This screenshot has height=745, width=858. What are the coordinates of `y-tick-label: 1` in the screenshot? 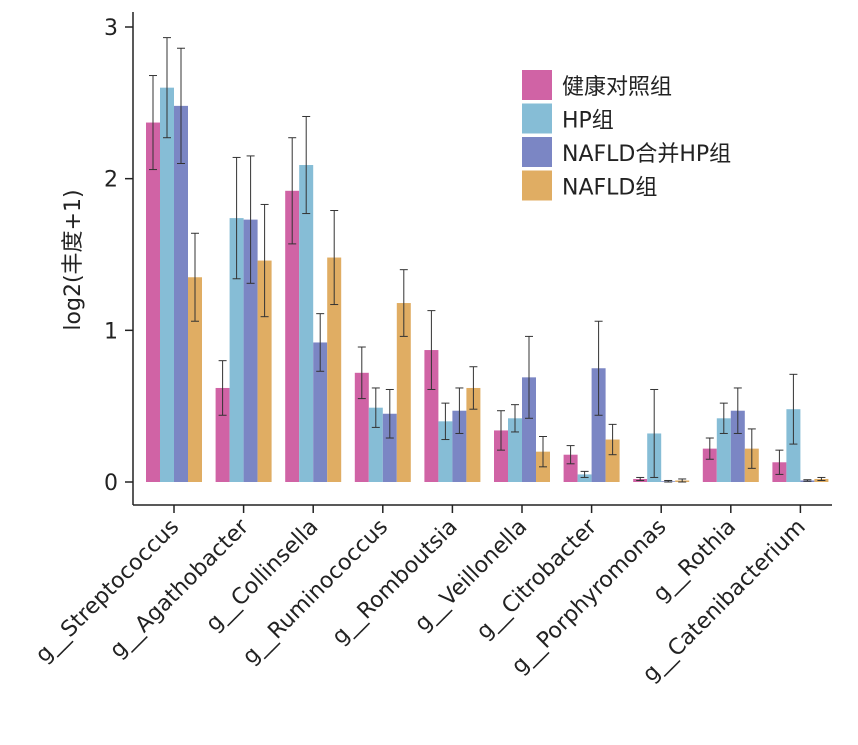 It's located at (111, 331).